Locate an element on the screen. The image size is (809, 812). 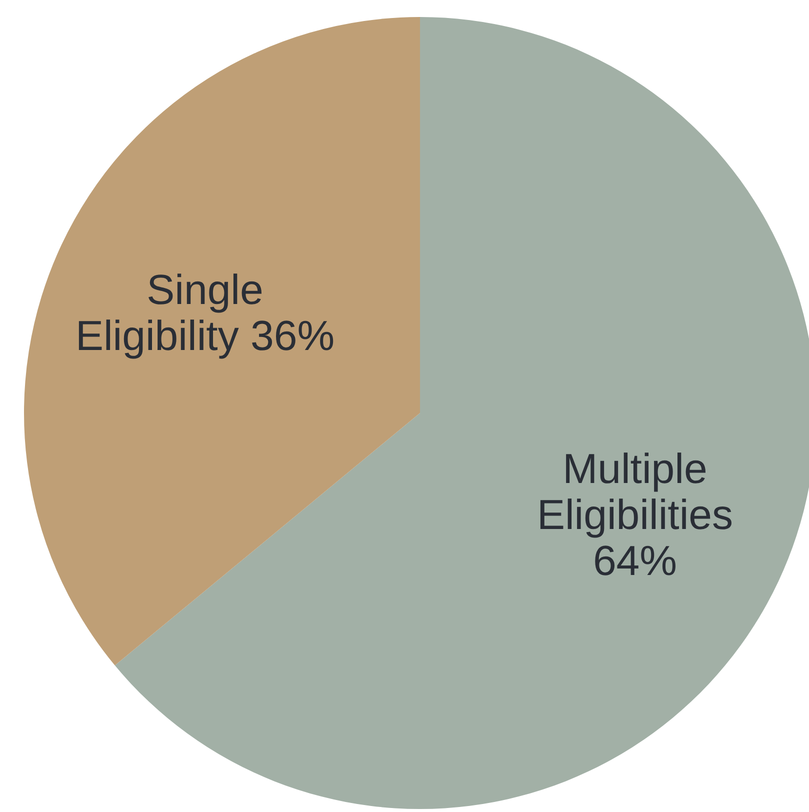
slice-label: Single Eligibility 36% is located at coordinates (205, 311).